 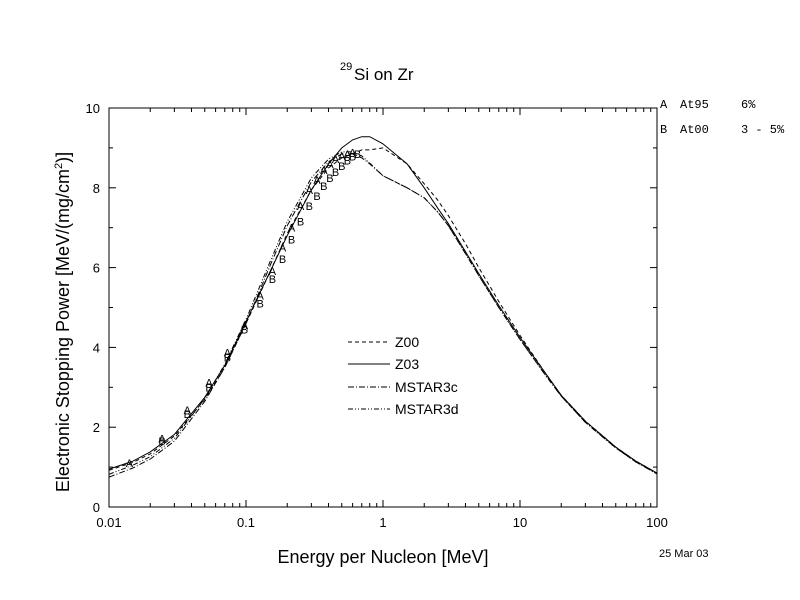 I want to click on ref-a-code: At95, so click(x=694, y=105).